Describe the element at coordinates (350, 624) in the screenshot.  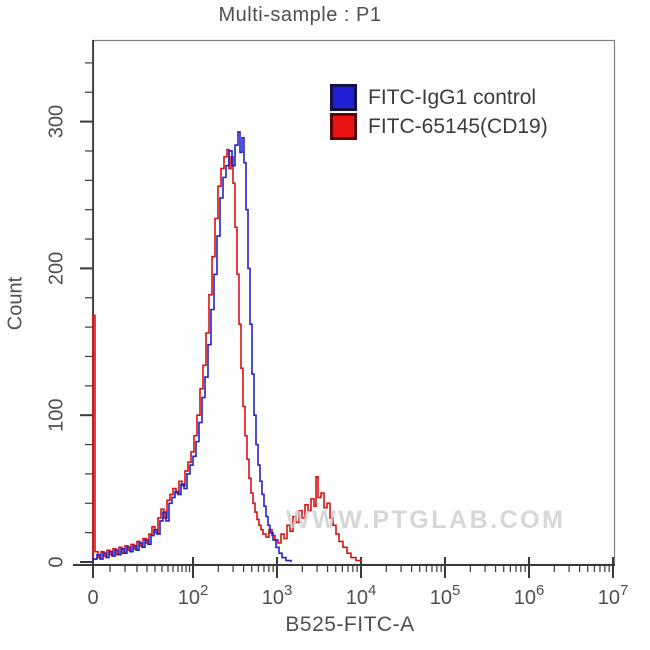
I see `x-axis-label: B525-FITC-A` at that location.